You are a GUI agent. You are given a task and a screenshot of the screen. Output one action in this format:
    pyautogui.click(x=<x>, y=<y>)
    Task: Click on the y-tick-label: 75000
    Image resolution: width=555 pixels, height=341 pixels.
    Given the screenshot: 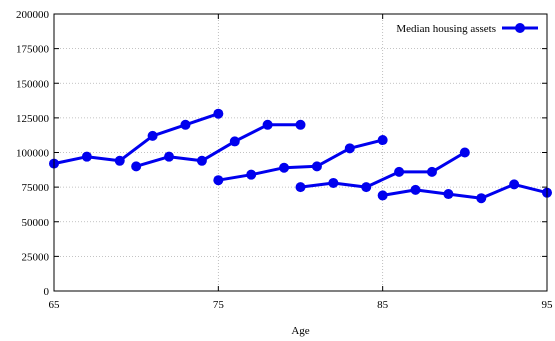 What is the action you would take?
    pyautogui.click(x=36, y=188)
    